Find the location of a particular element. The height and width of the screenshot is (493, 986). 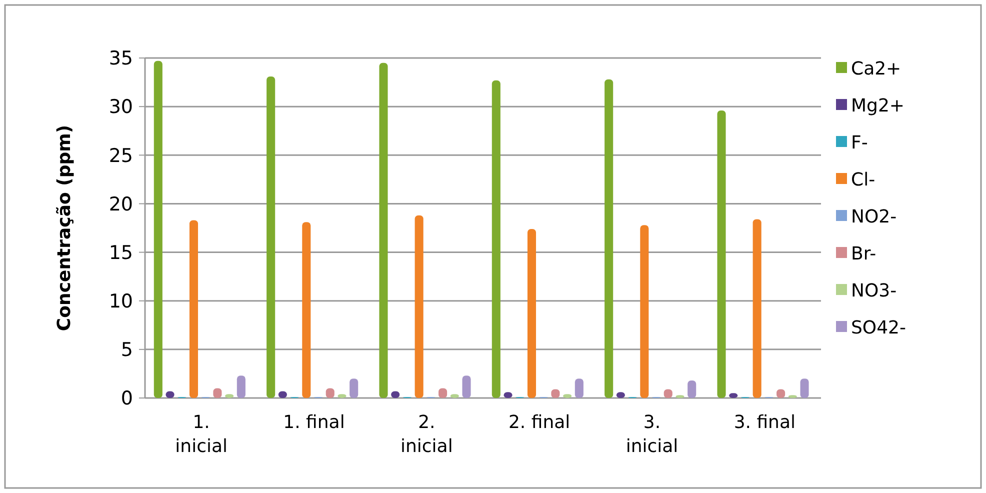

x-tick-label: 2. final is located at coordinates (539, 422).